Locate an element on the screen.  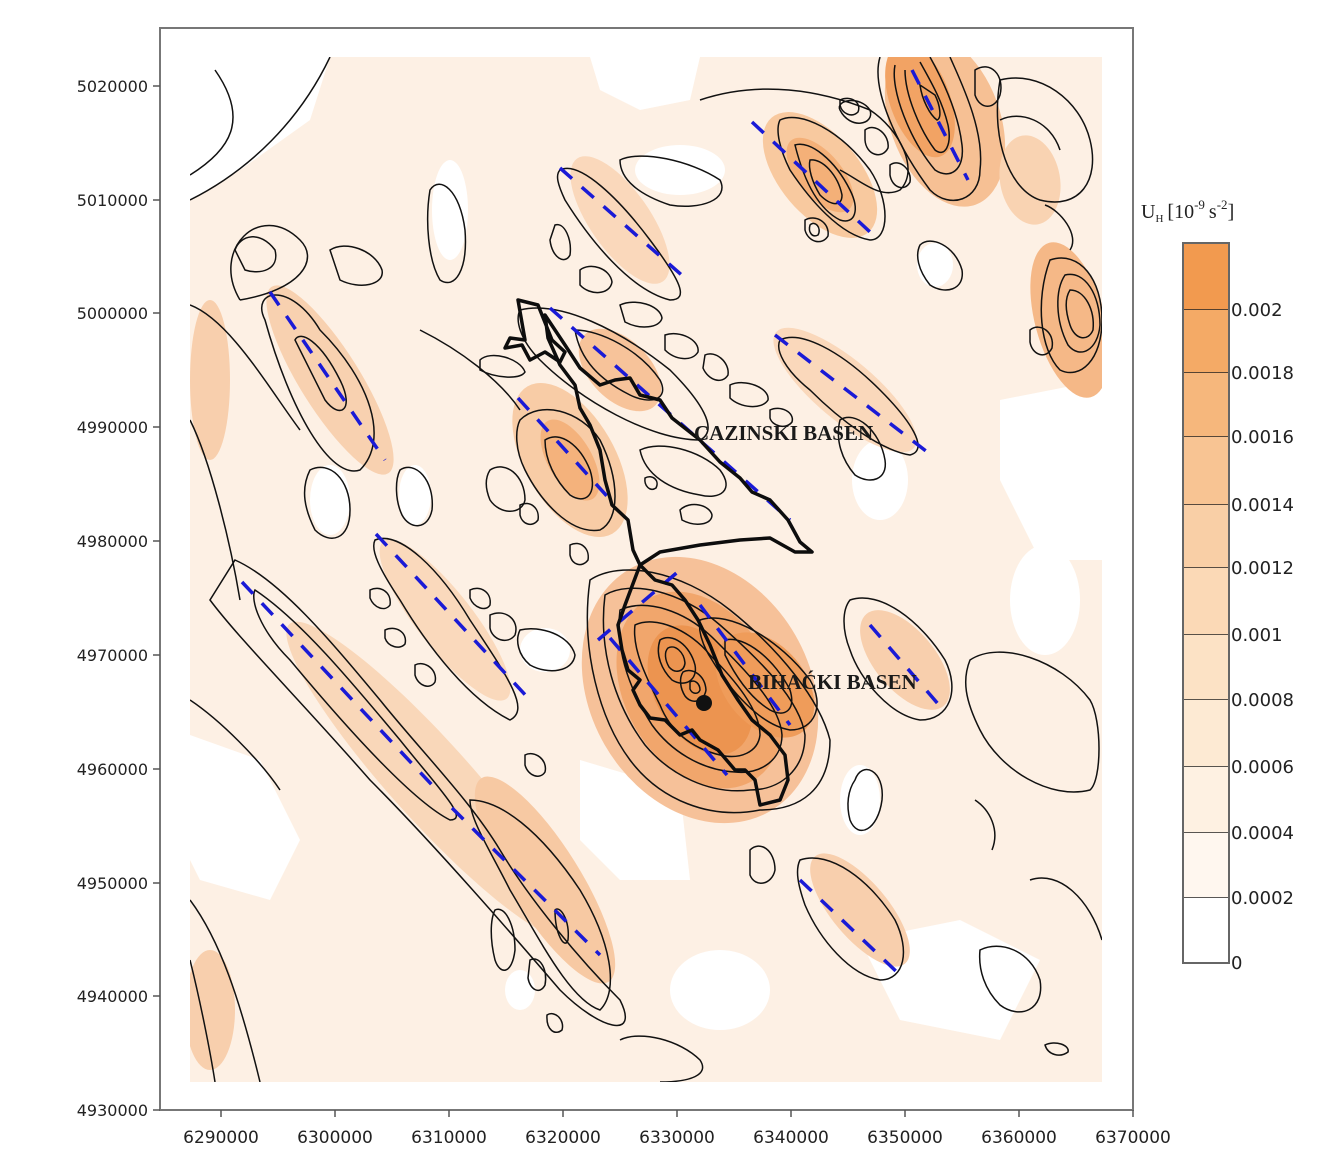
basin-outlines is located at coordinates (658, 552).